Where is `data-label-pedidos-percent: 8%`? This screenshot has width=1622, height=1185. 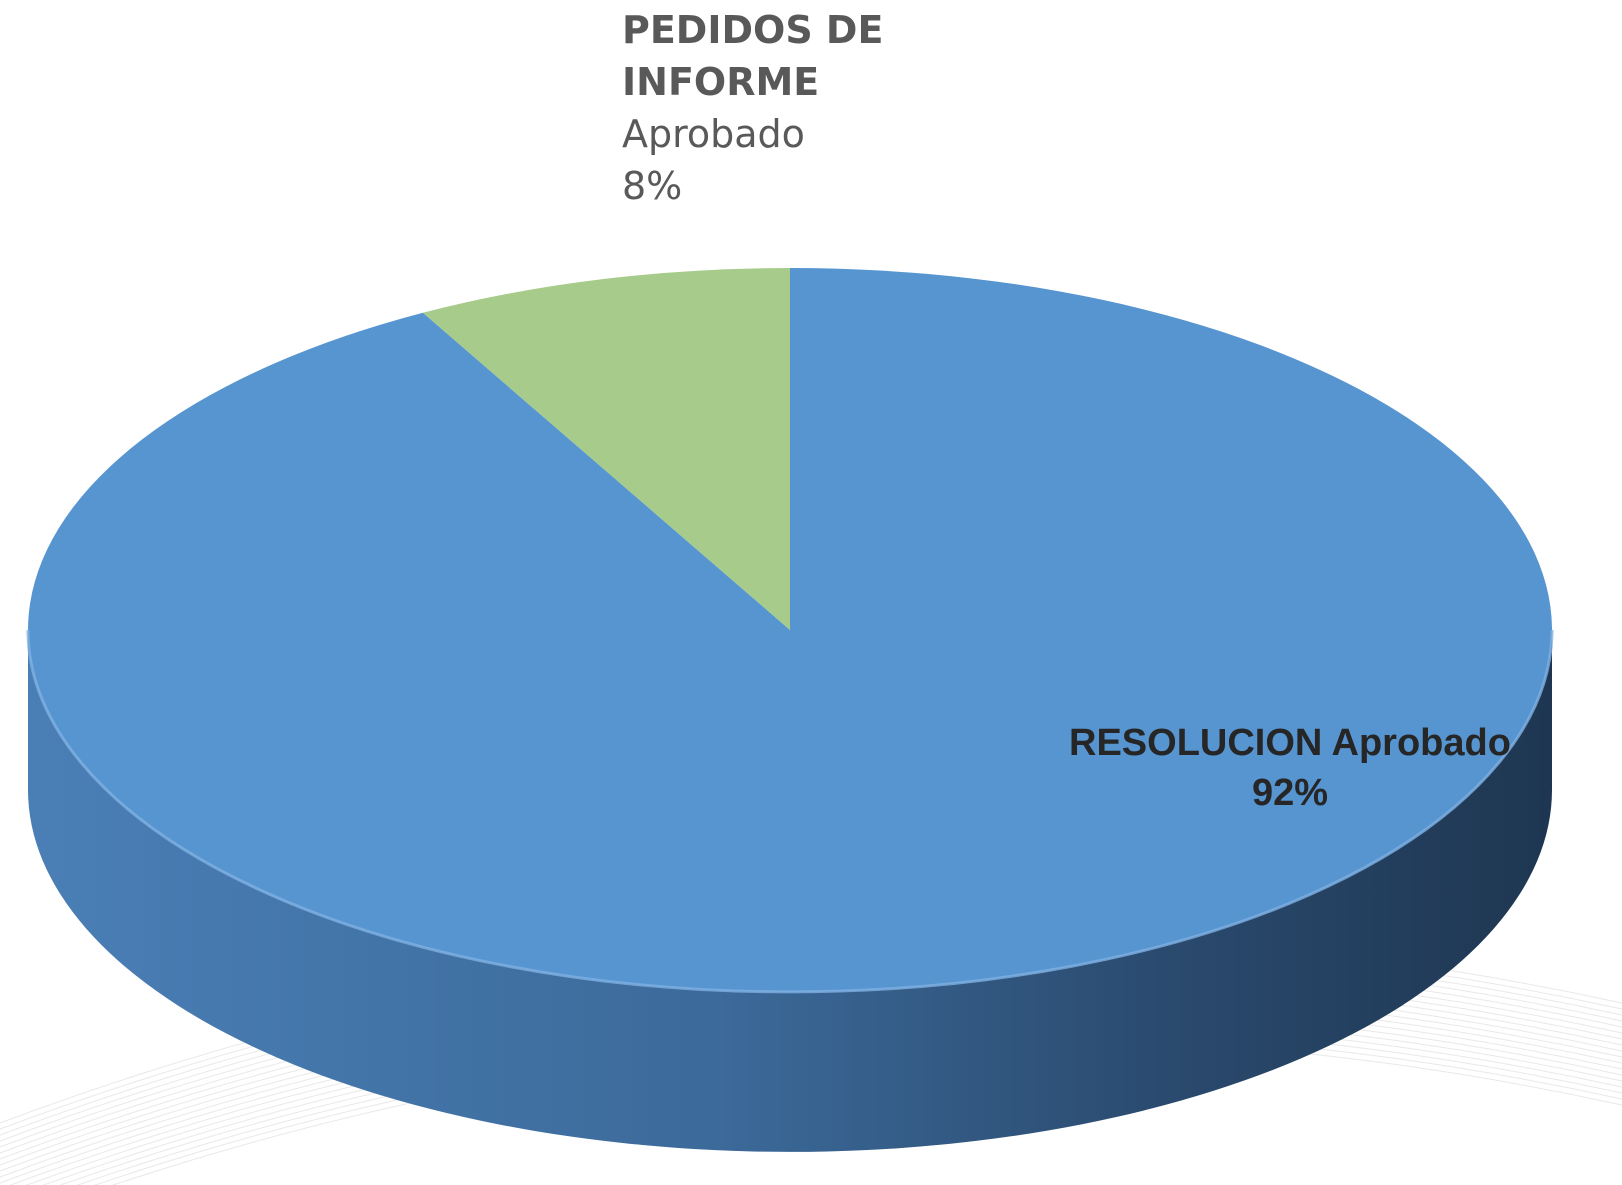
data-label-pedidos-percent: 8% is located at coordinates (652, 186).